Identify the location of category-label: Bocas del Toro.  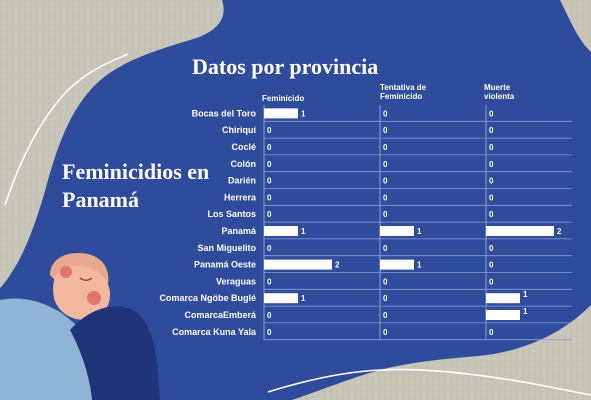
(224, 113).